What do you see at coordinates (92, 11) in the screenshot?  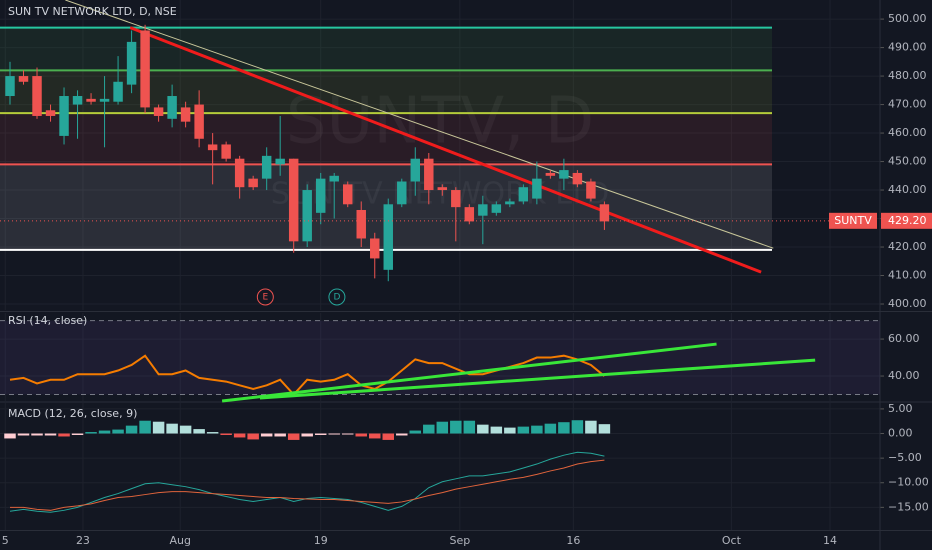 I see `chart-title: SUN TV NETWORK LTD, D, NSE` at bounding box center [92, 11].